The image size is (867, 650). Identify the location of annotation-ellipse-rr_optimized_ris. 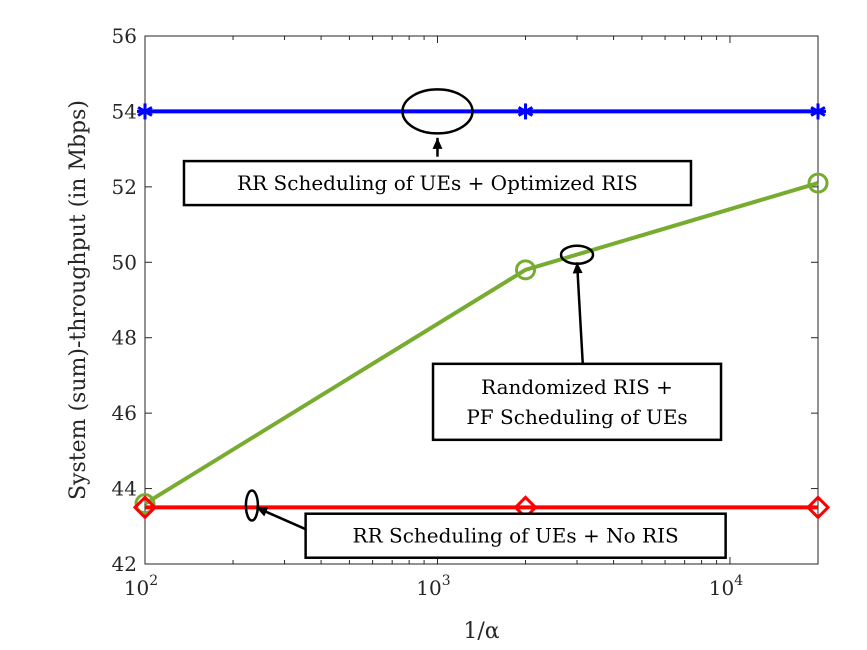
(437, 111).